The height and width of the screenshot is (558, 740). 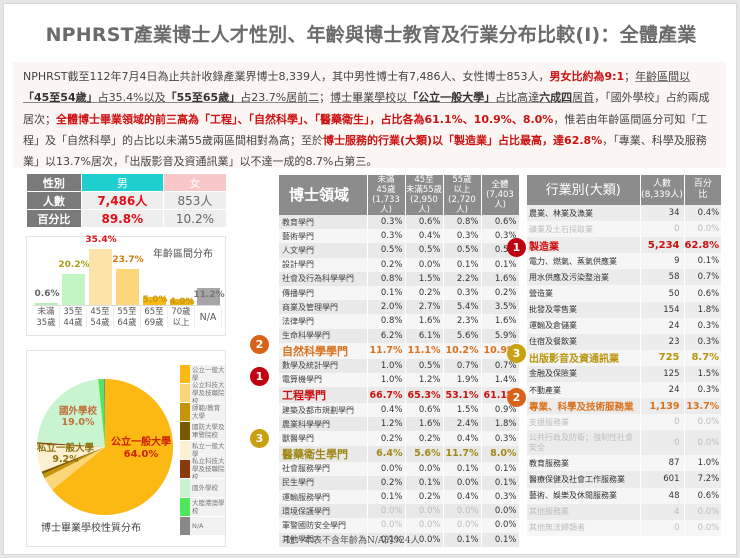 What do you see at coordinates (703, 245) in the screenshot?
I see `industry-pct: 62.8%` at bounding box center [703, 245].